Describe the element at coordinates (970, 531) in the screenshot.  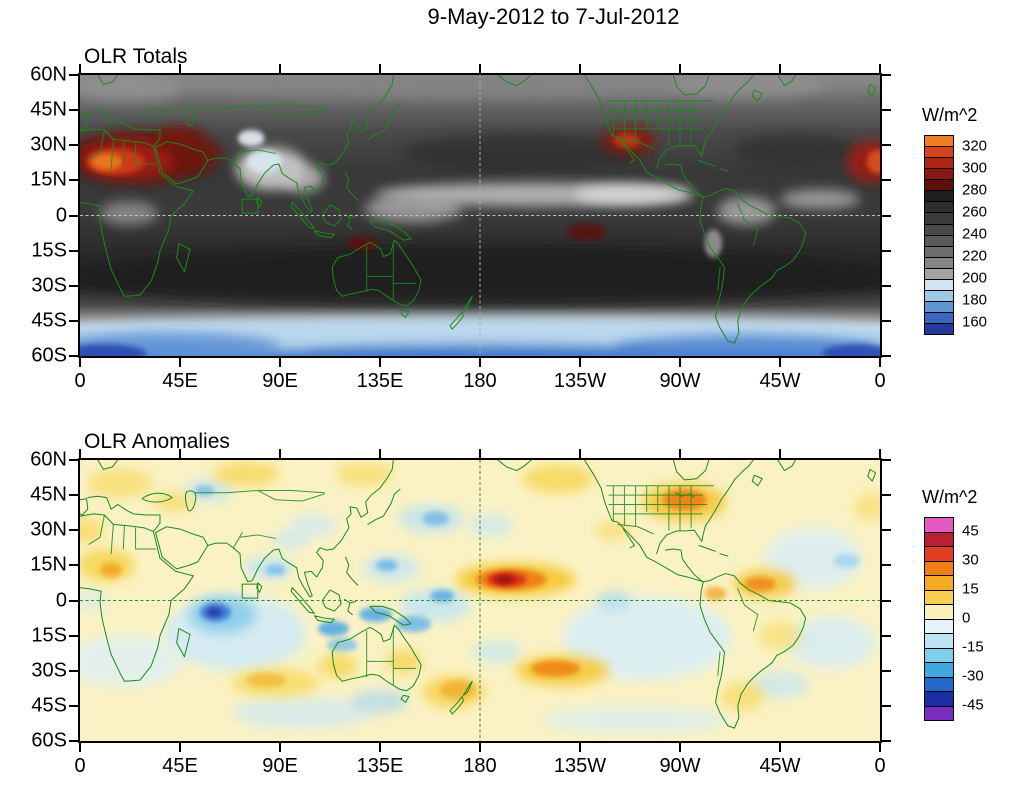
I see `colorbar-tick-label: 45` at that location.